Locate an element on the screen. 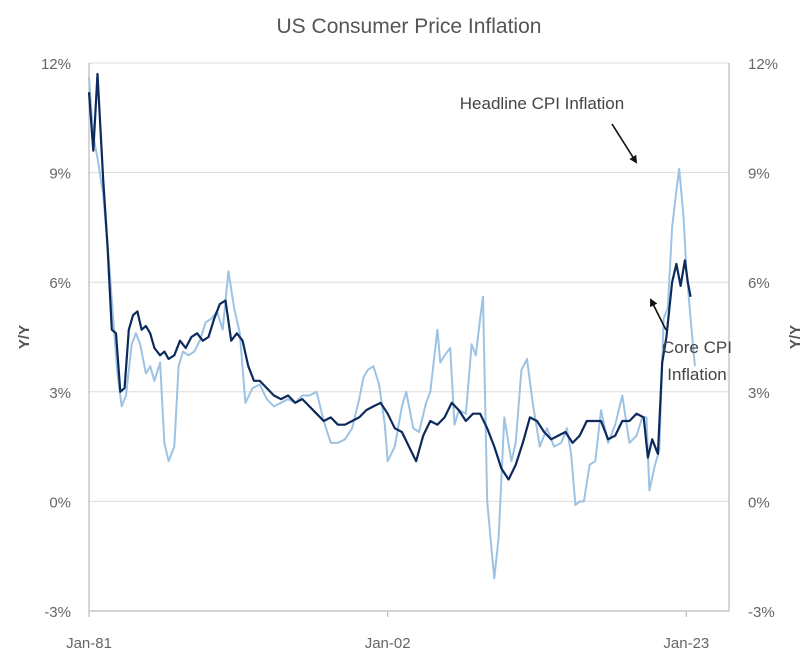 This screenshot has height=666, width=809. right-y-axis-label: Y/Y is located at coordinates (795, 337).